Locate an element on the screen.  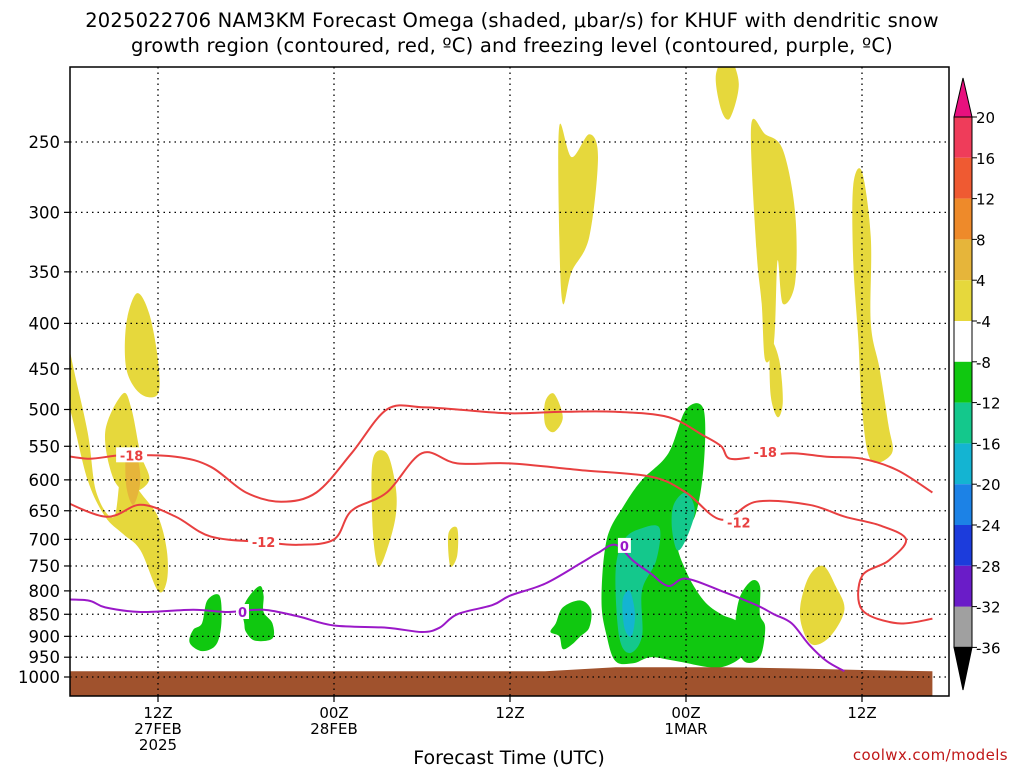
freezing-level-contour-label-1: 0 is located at coordinates (624, 547).